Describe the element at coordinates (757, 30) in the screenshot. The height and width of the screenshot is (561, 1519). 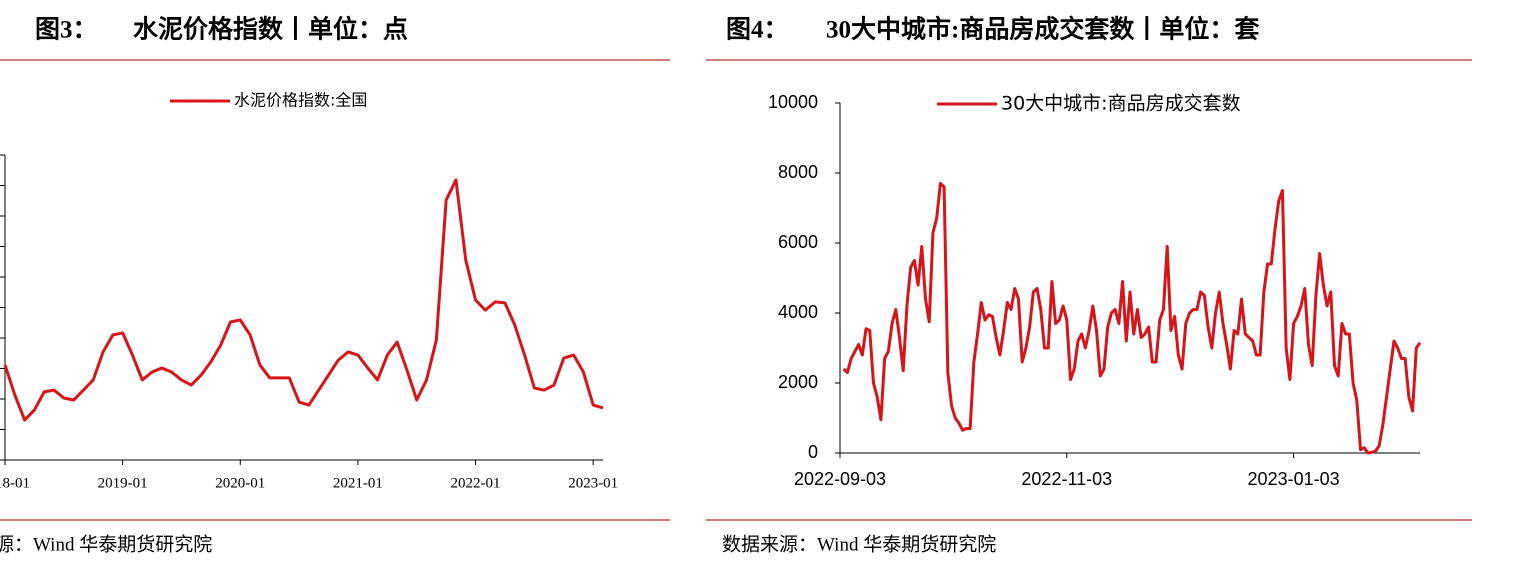
I see `figure-label: 图4：` at that location.